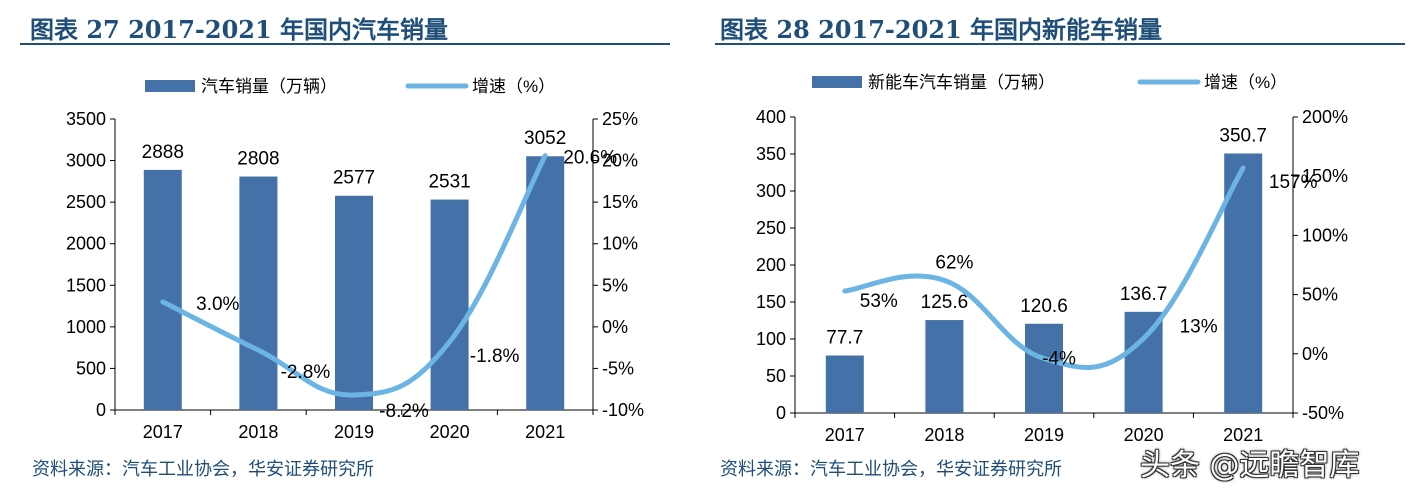  What do you see at coordinates (1044, 306) in the screenshot?
I see `right-bar-value-label: 120.6` at bounding box center [1044, 306].